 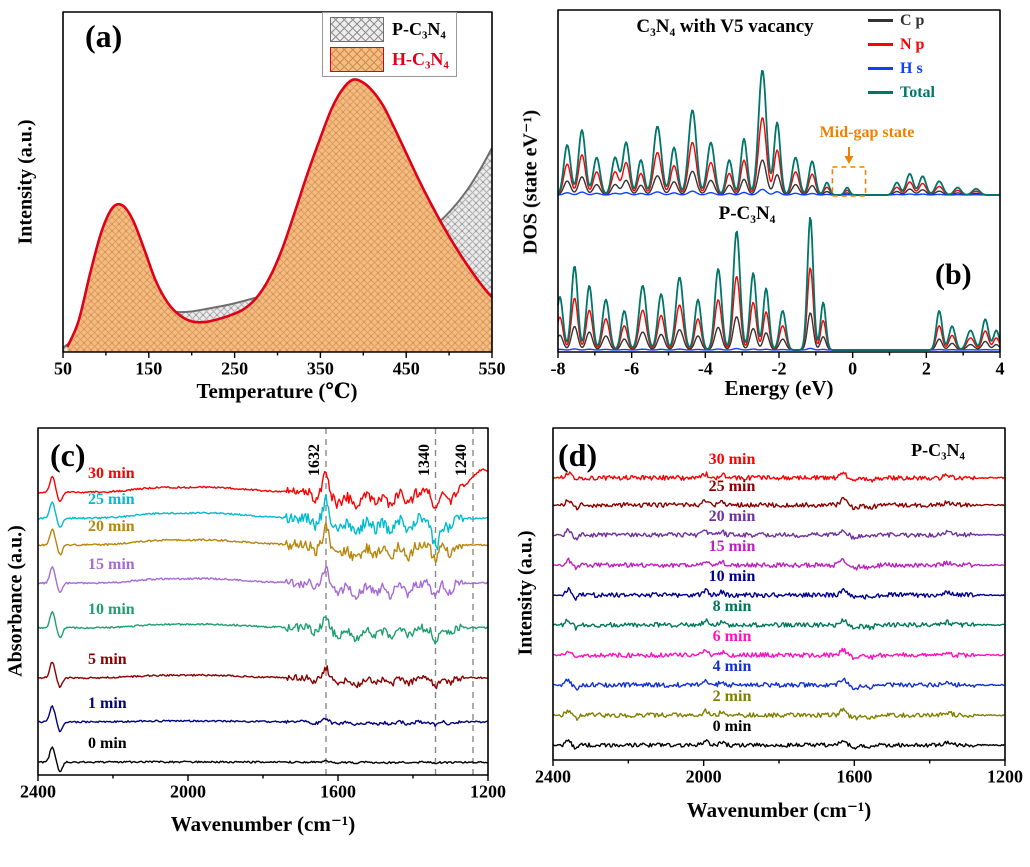 What do you see at coordinates (389, 59) in the screenshot?
I see `legend-item-hc3n4: H-C₃N₄` at bounding box center [389, 59].